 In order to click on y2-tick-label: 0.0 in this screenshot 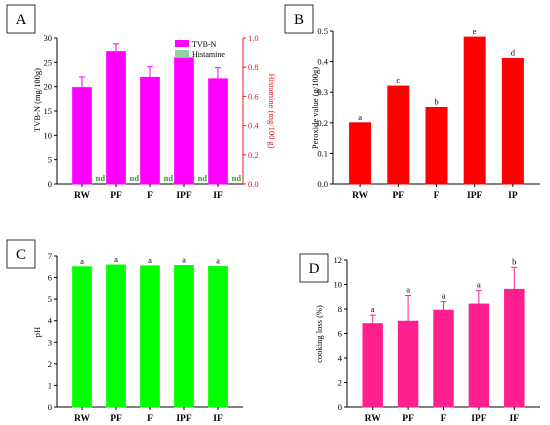, I will do `click(253, 184)`.